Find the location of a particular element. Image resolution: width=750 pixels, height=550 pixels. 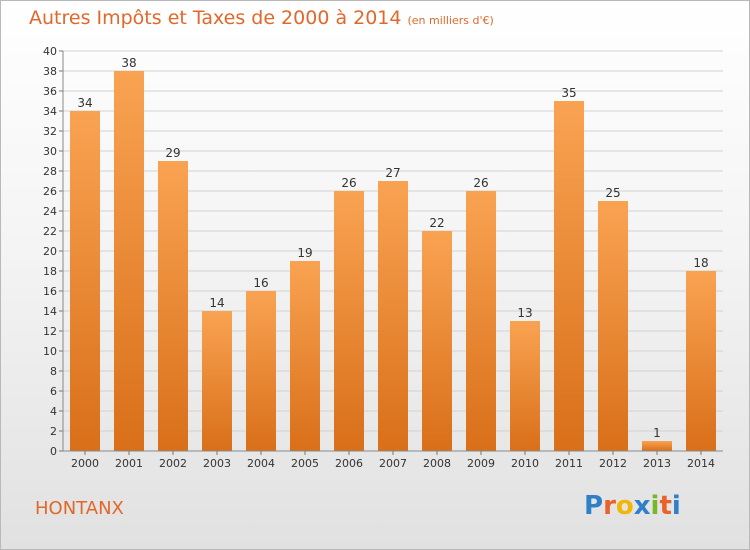

x-tick-label-2006: 2006 is located at coordinates (349, 463).